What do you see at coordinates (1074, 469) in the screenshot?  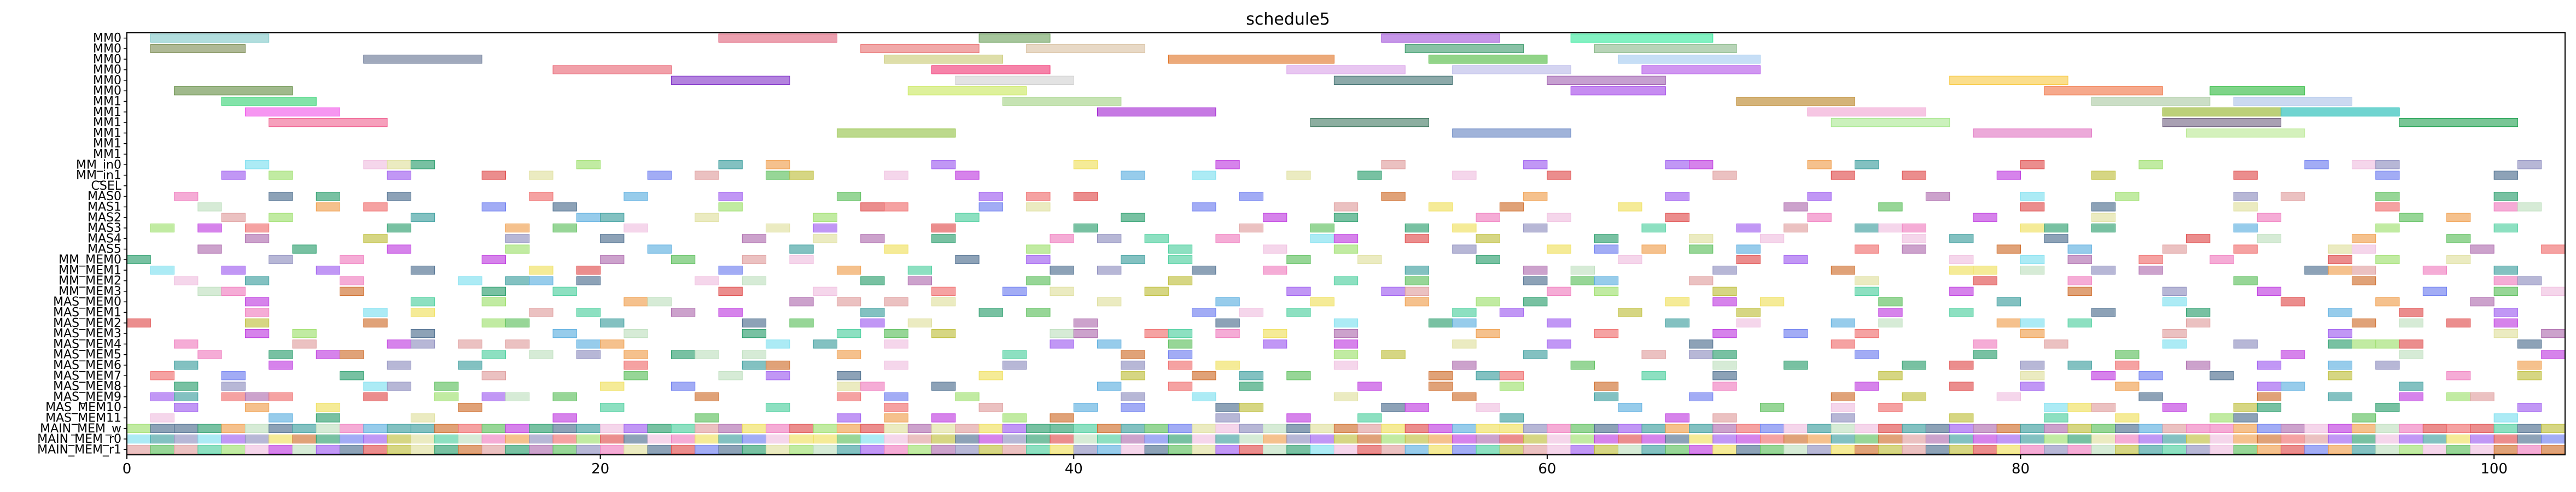 I see `x-tick-label: 40` at bounding box center [1074, 469].